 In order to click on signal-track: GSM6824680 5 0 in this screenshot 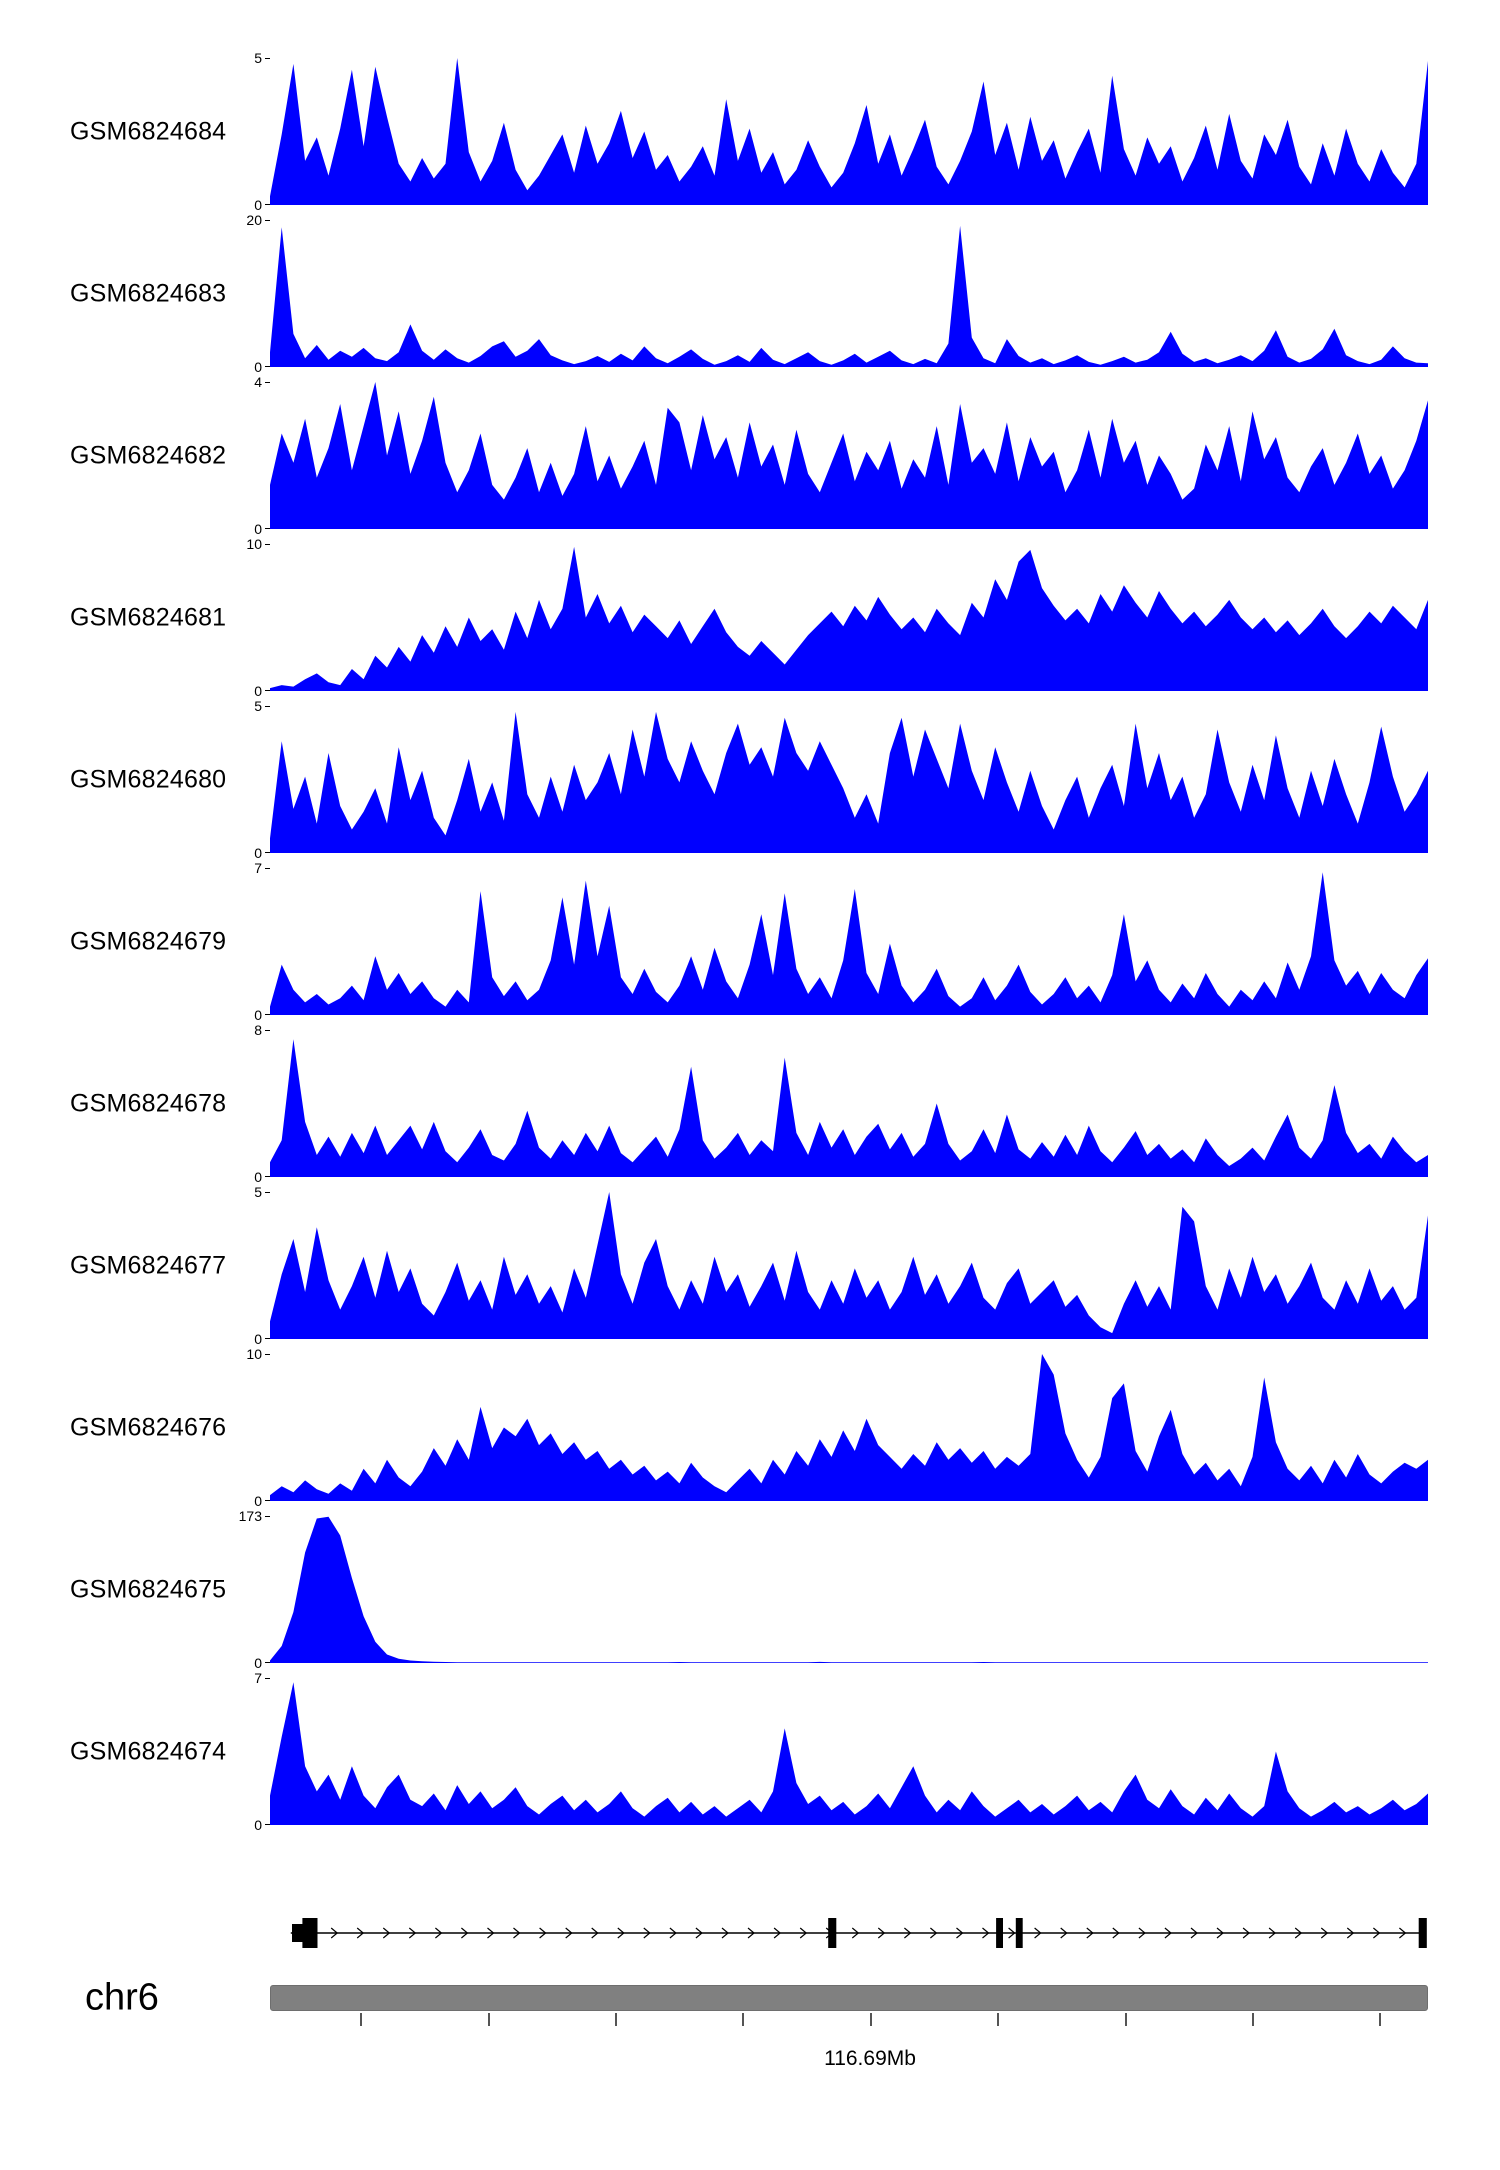, I will do `click(750, 779)`.